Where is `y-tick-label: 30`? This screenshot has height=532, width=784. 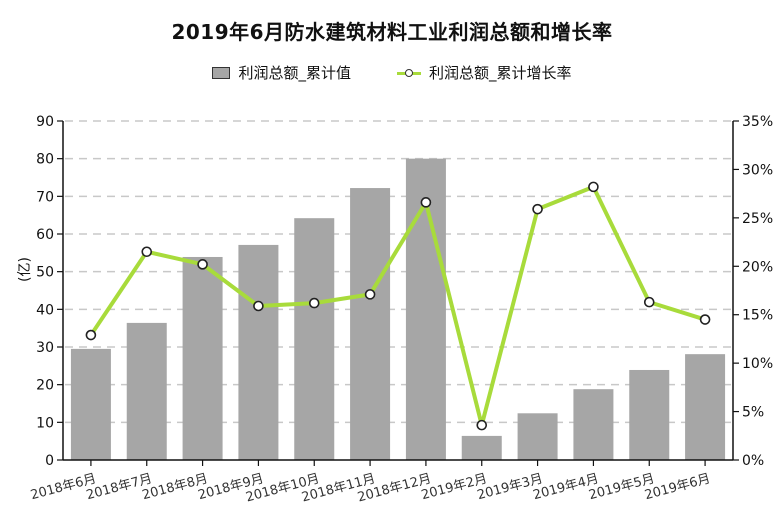
y-tick-label: 30 is located at coordinates (45, 348).